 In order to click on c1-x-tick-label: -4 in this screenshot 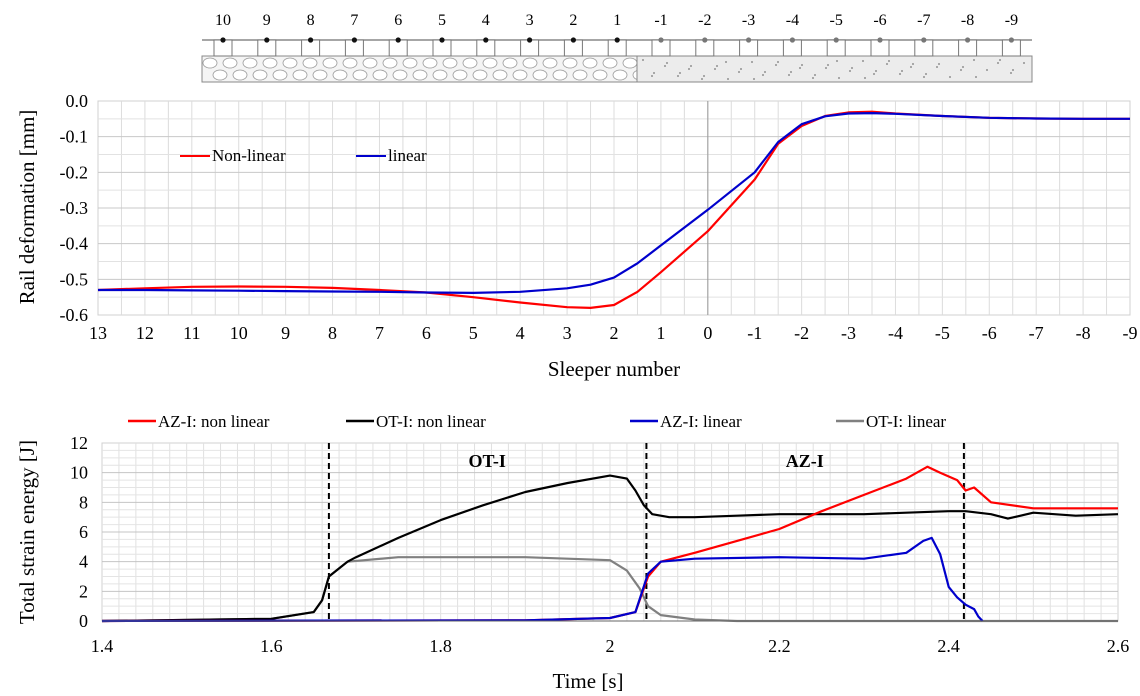, I will do `click(895, 333)`.